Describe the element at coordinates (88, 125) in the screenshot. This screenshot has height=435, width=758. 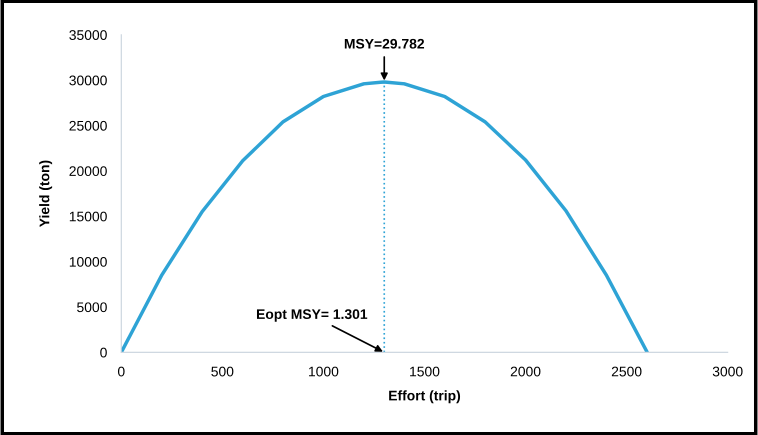
I see `y-tick-label: 25000` at that location.